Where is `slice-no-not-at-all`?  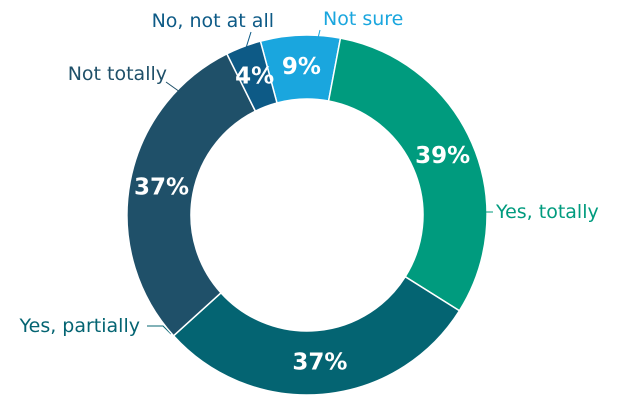 slice-no-not-at-all is located at coordinates (251, 76).